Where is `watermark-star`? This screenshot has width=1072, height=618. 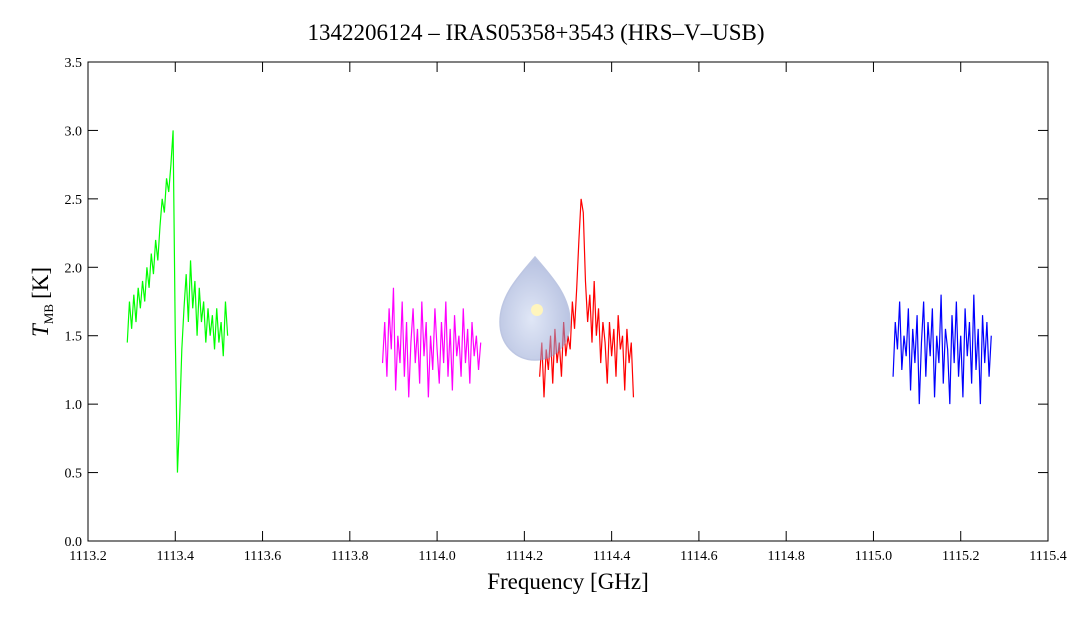 watermark-star is located at coordinates (537, 310).